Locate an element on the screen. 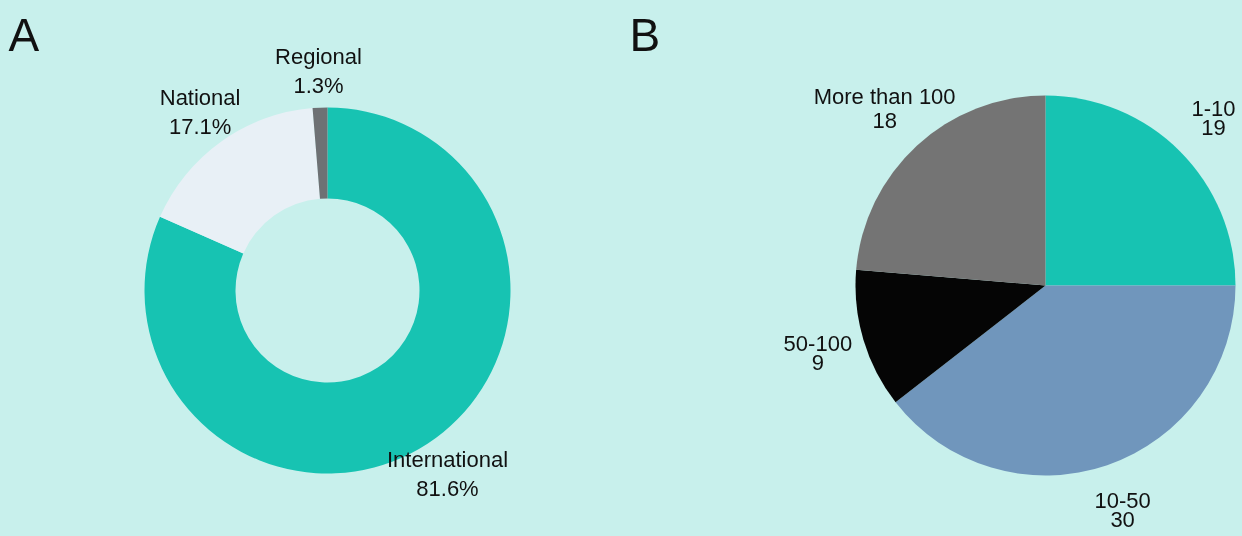  data-label: 1.3% is located at coordinates (318, 86).